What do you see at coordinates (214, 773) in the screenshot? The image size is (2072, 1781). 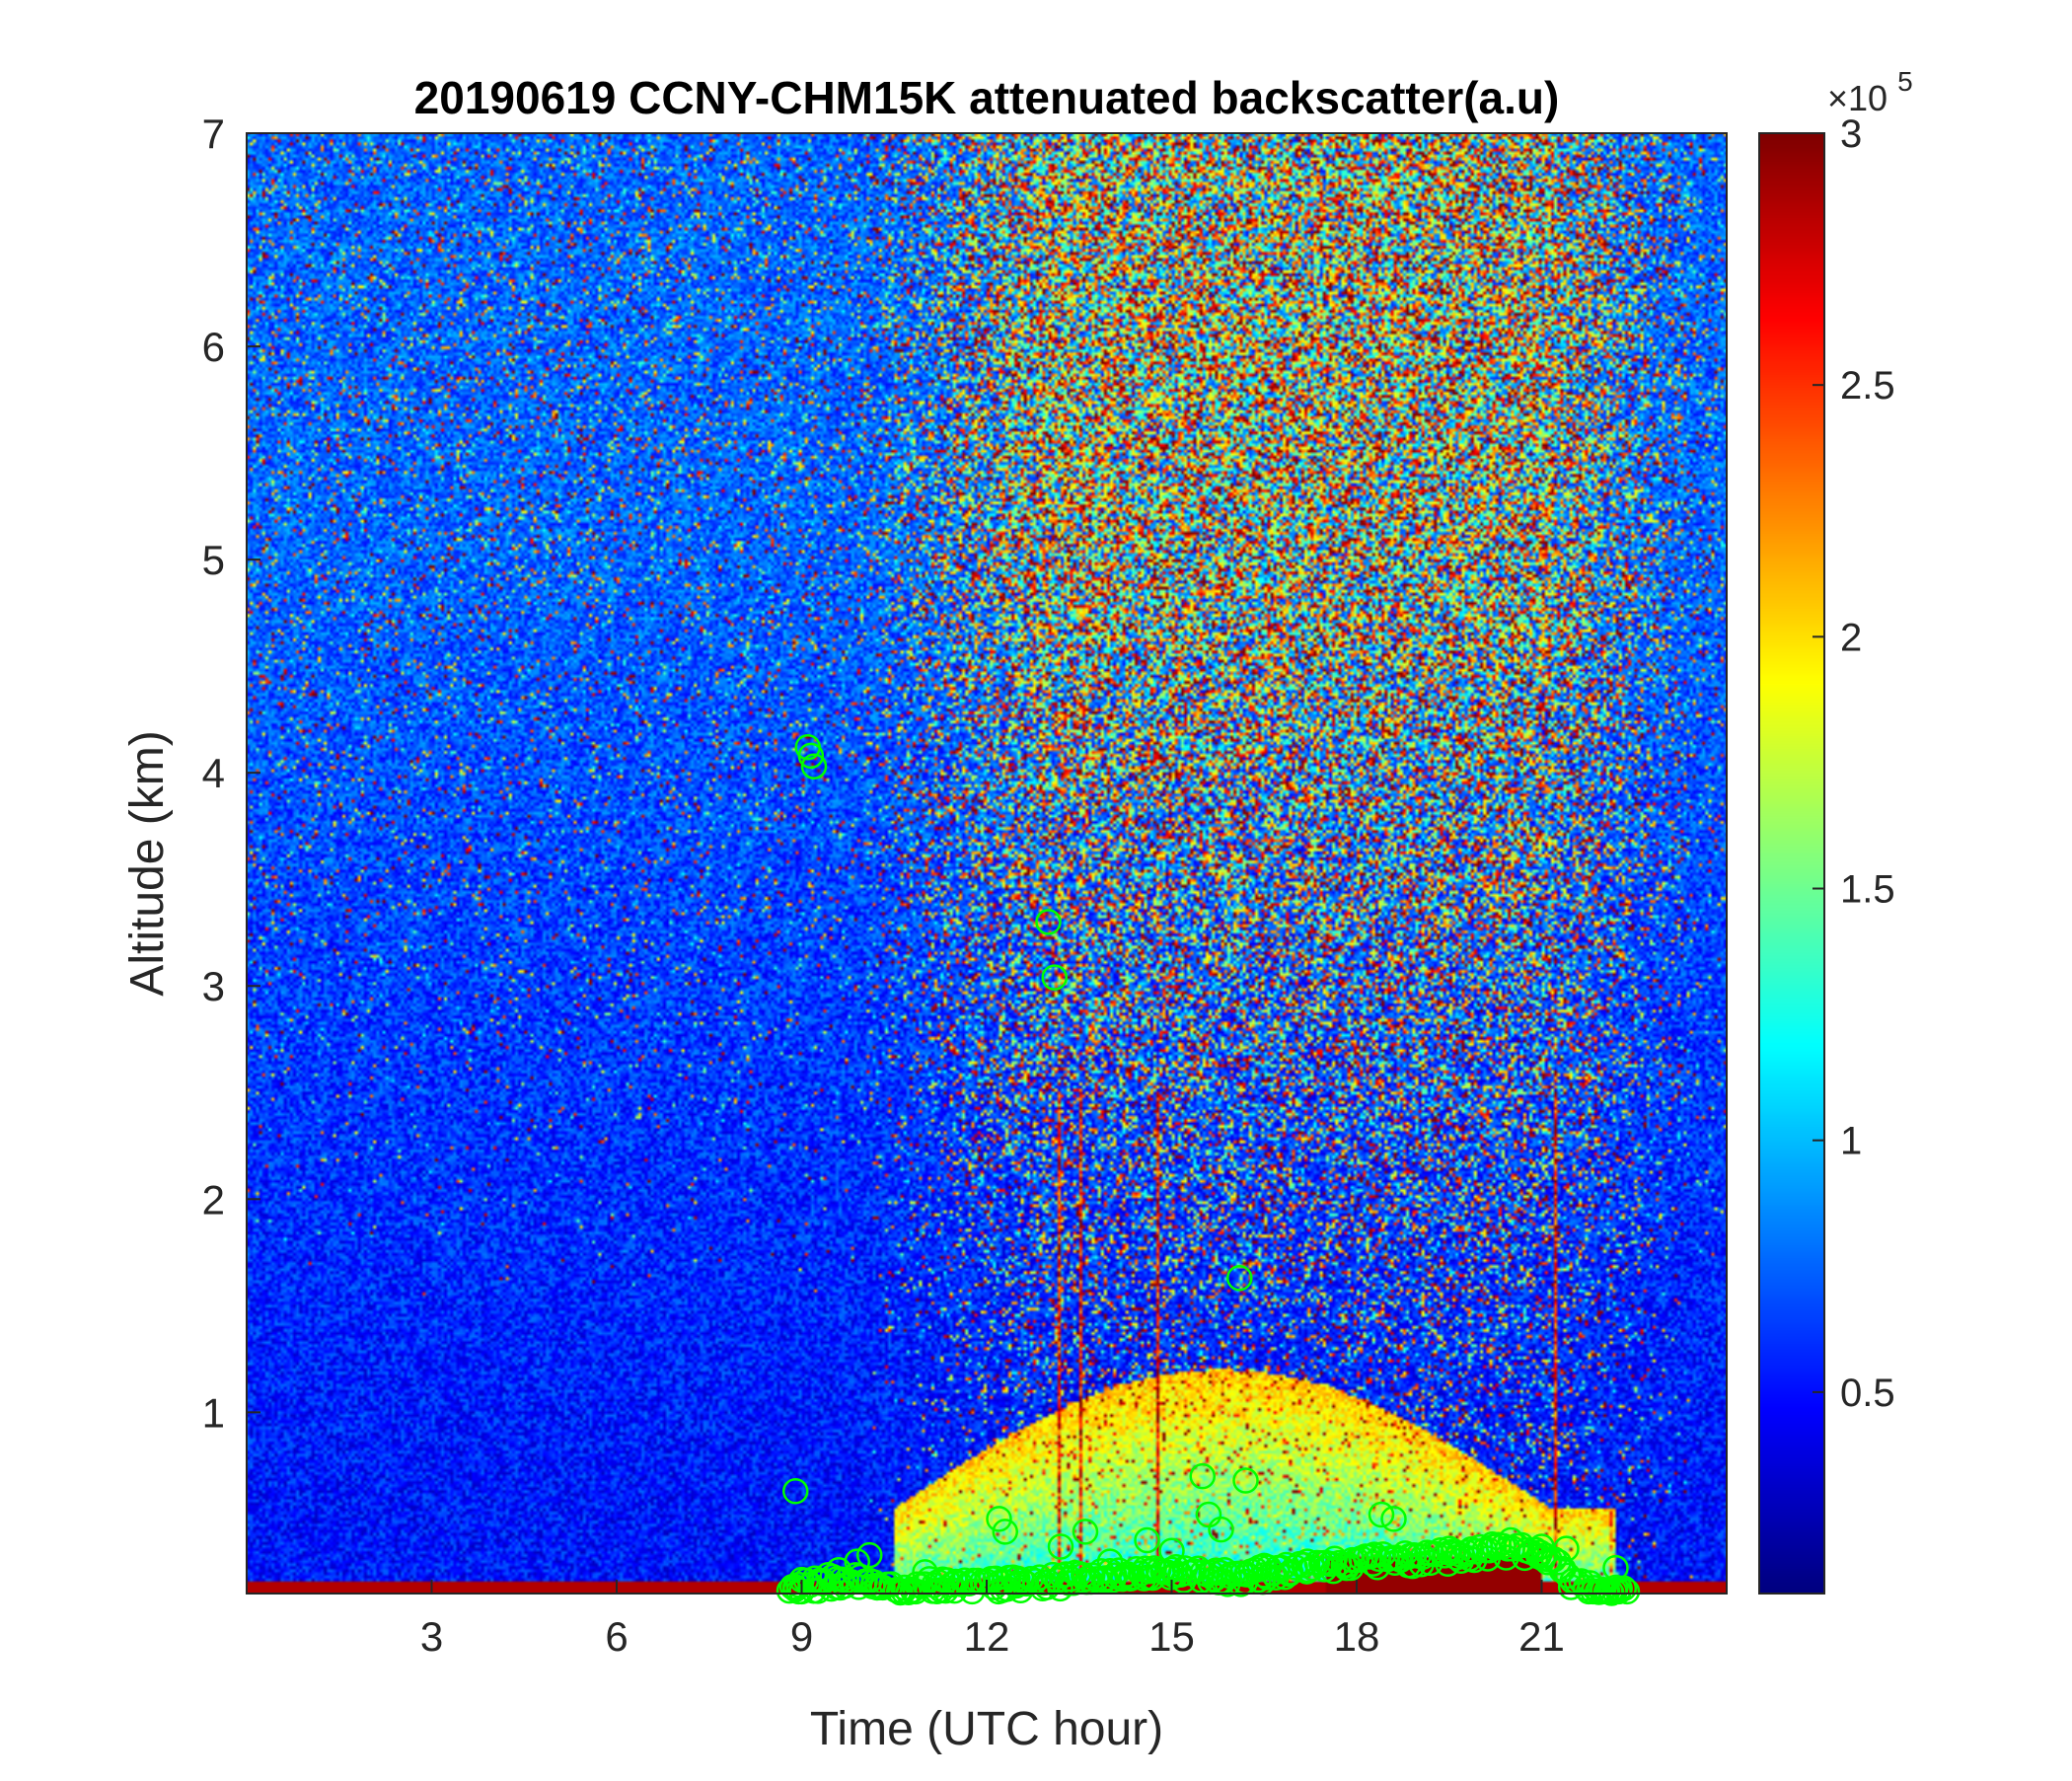 I see `y-tick-label: 4` at bounding box center [214, 773].